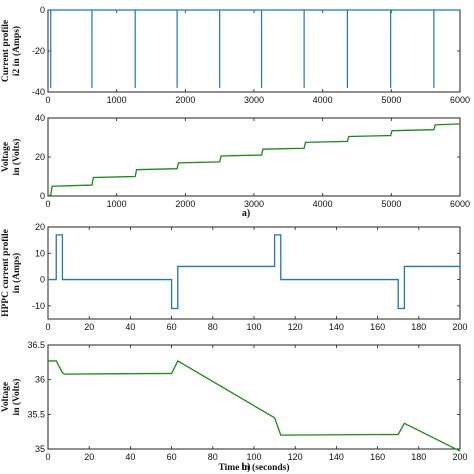  I want to click on y-axis-label: in (Amps), so click(16, 273).